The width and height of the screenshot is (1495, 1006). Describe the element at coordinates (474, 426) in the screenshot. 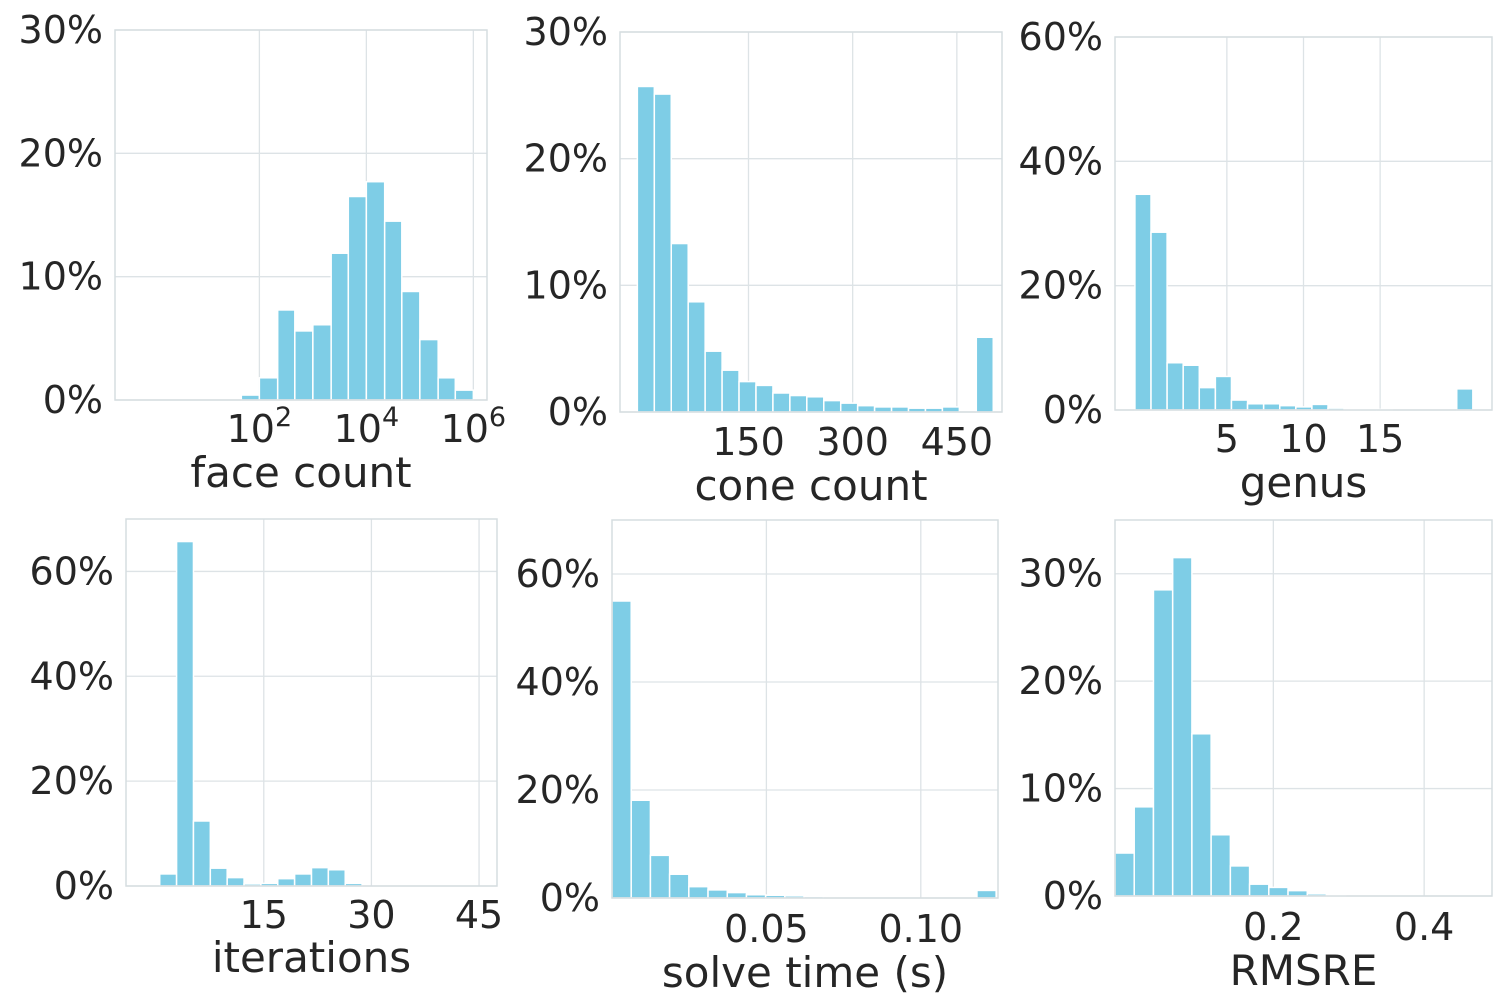

I see `x-tick-label: 106` at that location.